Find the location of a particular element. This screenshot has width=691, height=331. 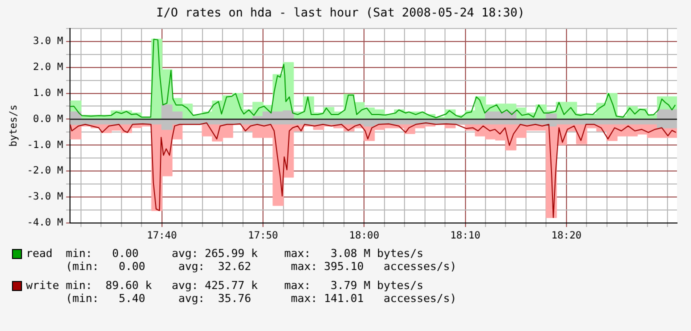

x-tick-label: 18:10 is located at coordinates (465, 236).